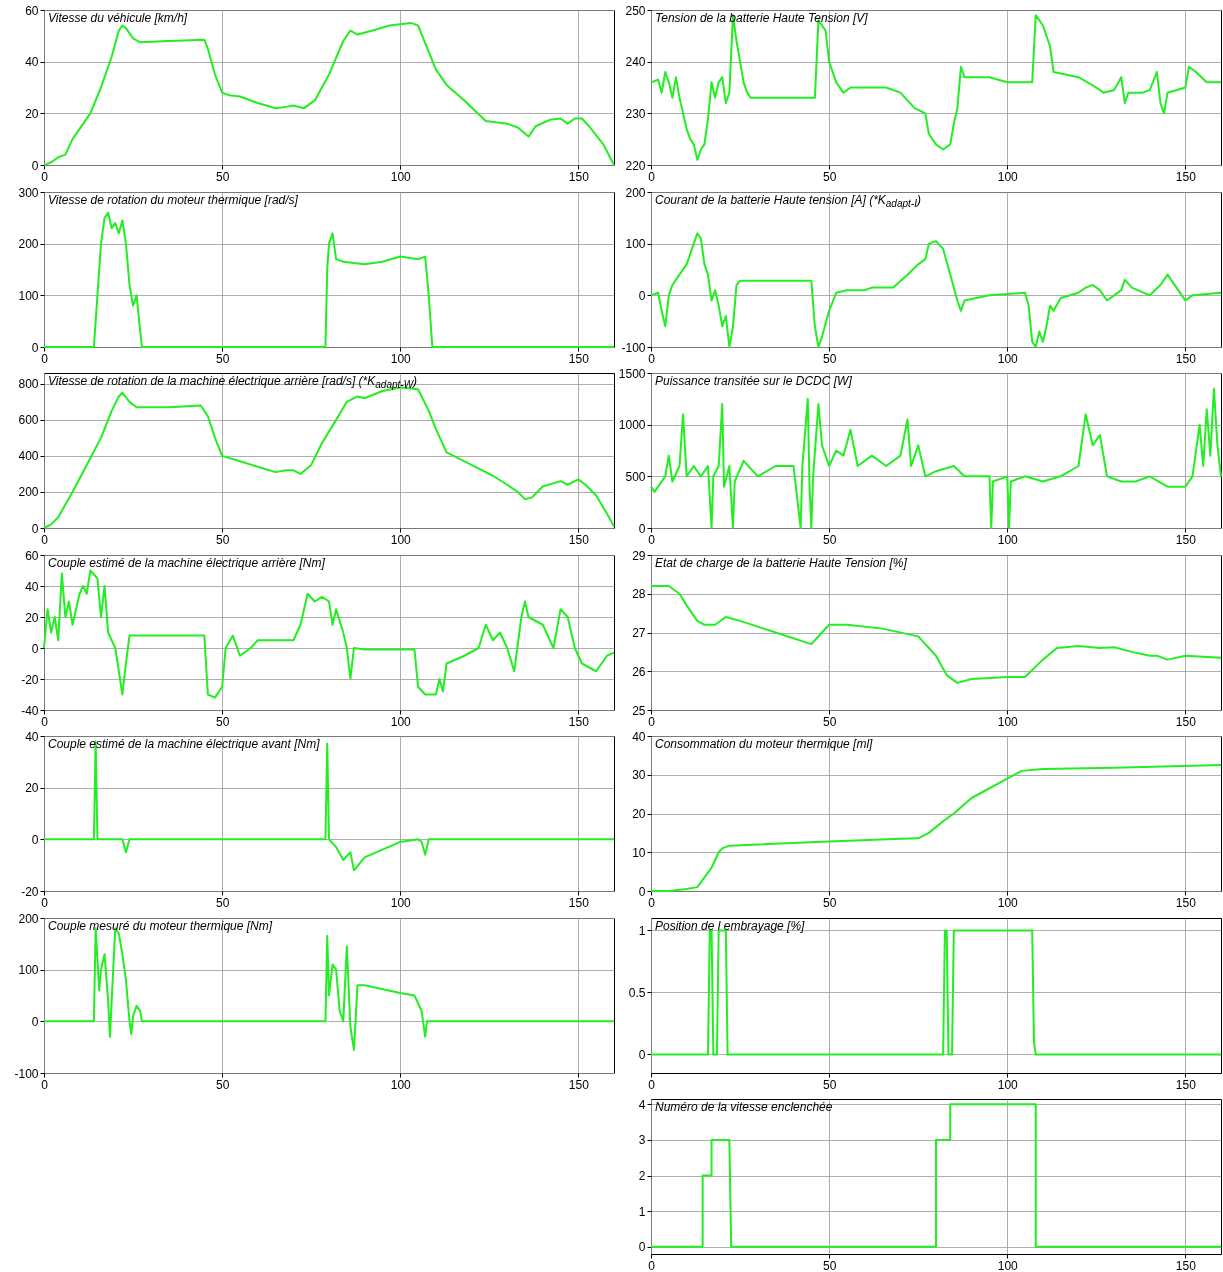 The image size is (1223, 1272). I want to click on y-tick-label: 250, so click(635, 10).